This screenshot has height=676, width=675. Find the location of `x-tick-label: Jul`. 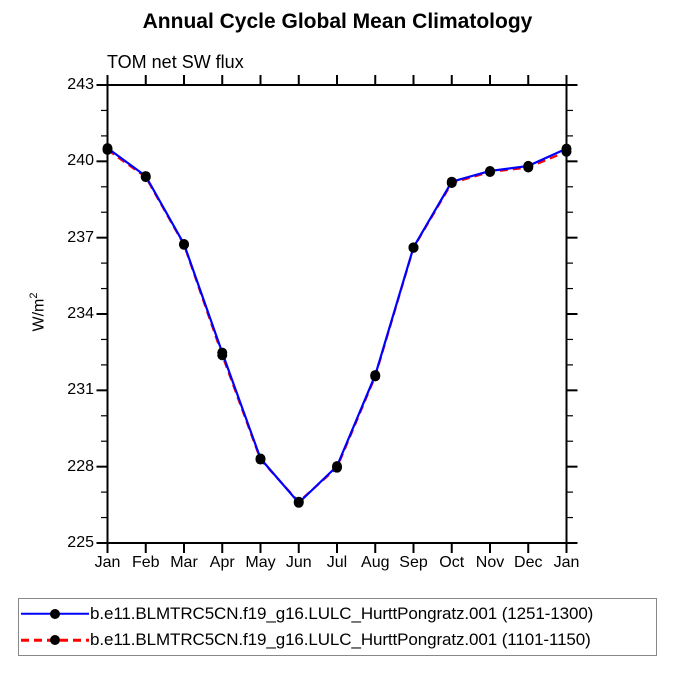

x-tick-label: Jul is located at coordinates (337, 562).